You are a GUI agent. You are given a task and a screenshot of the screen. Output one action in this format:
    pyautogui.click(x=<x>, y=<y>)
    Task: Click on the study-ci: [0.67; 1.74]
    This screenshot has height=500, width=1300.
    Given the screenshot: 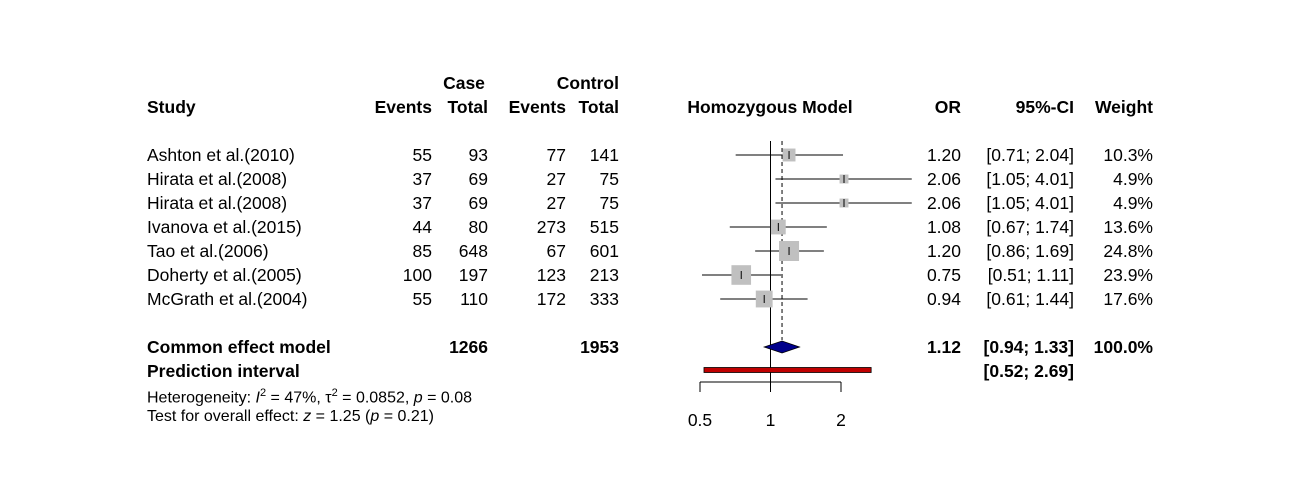 What is the action you would take?
    pyautogui.click(x=1030, y=227)
    